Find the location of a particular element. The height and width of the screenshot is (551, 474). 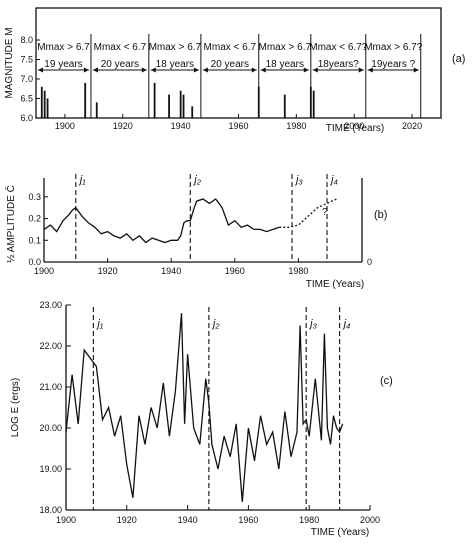

panel-a-xtick-label: 2020 is located at coordinates (412, 126).